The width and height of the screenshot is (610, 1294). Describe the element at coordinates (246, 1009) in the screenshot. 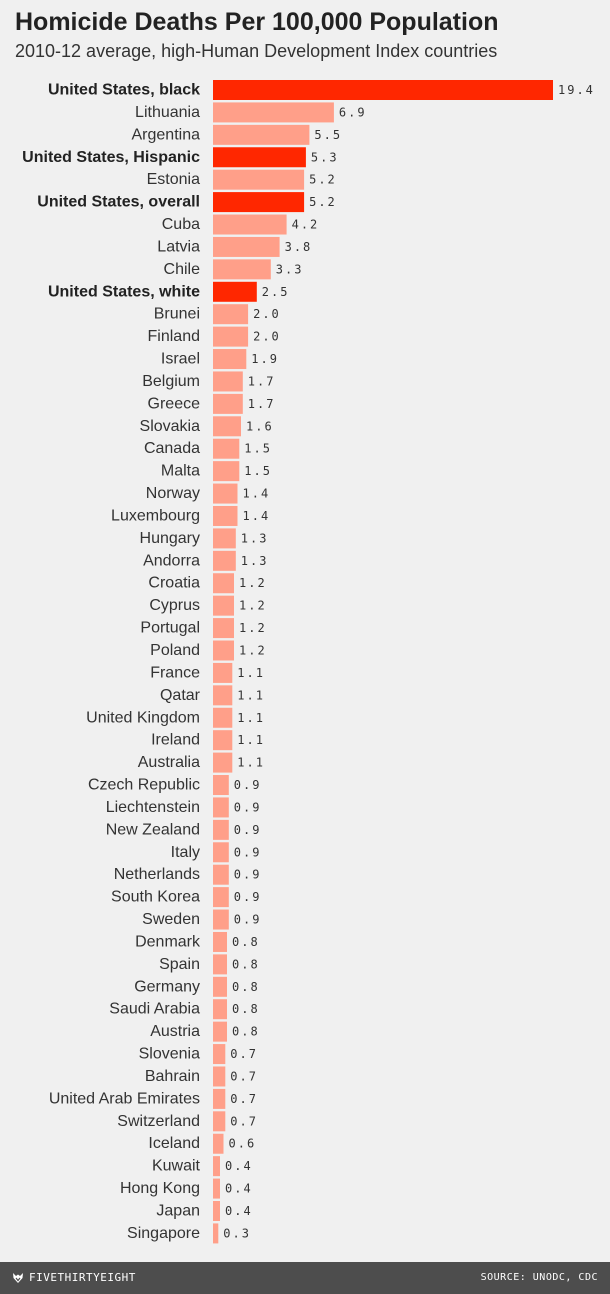

I see `value-label-saudi-arabia: 0.8` at that location.